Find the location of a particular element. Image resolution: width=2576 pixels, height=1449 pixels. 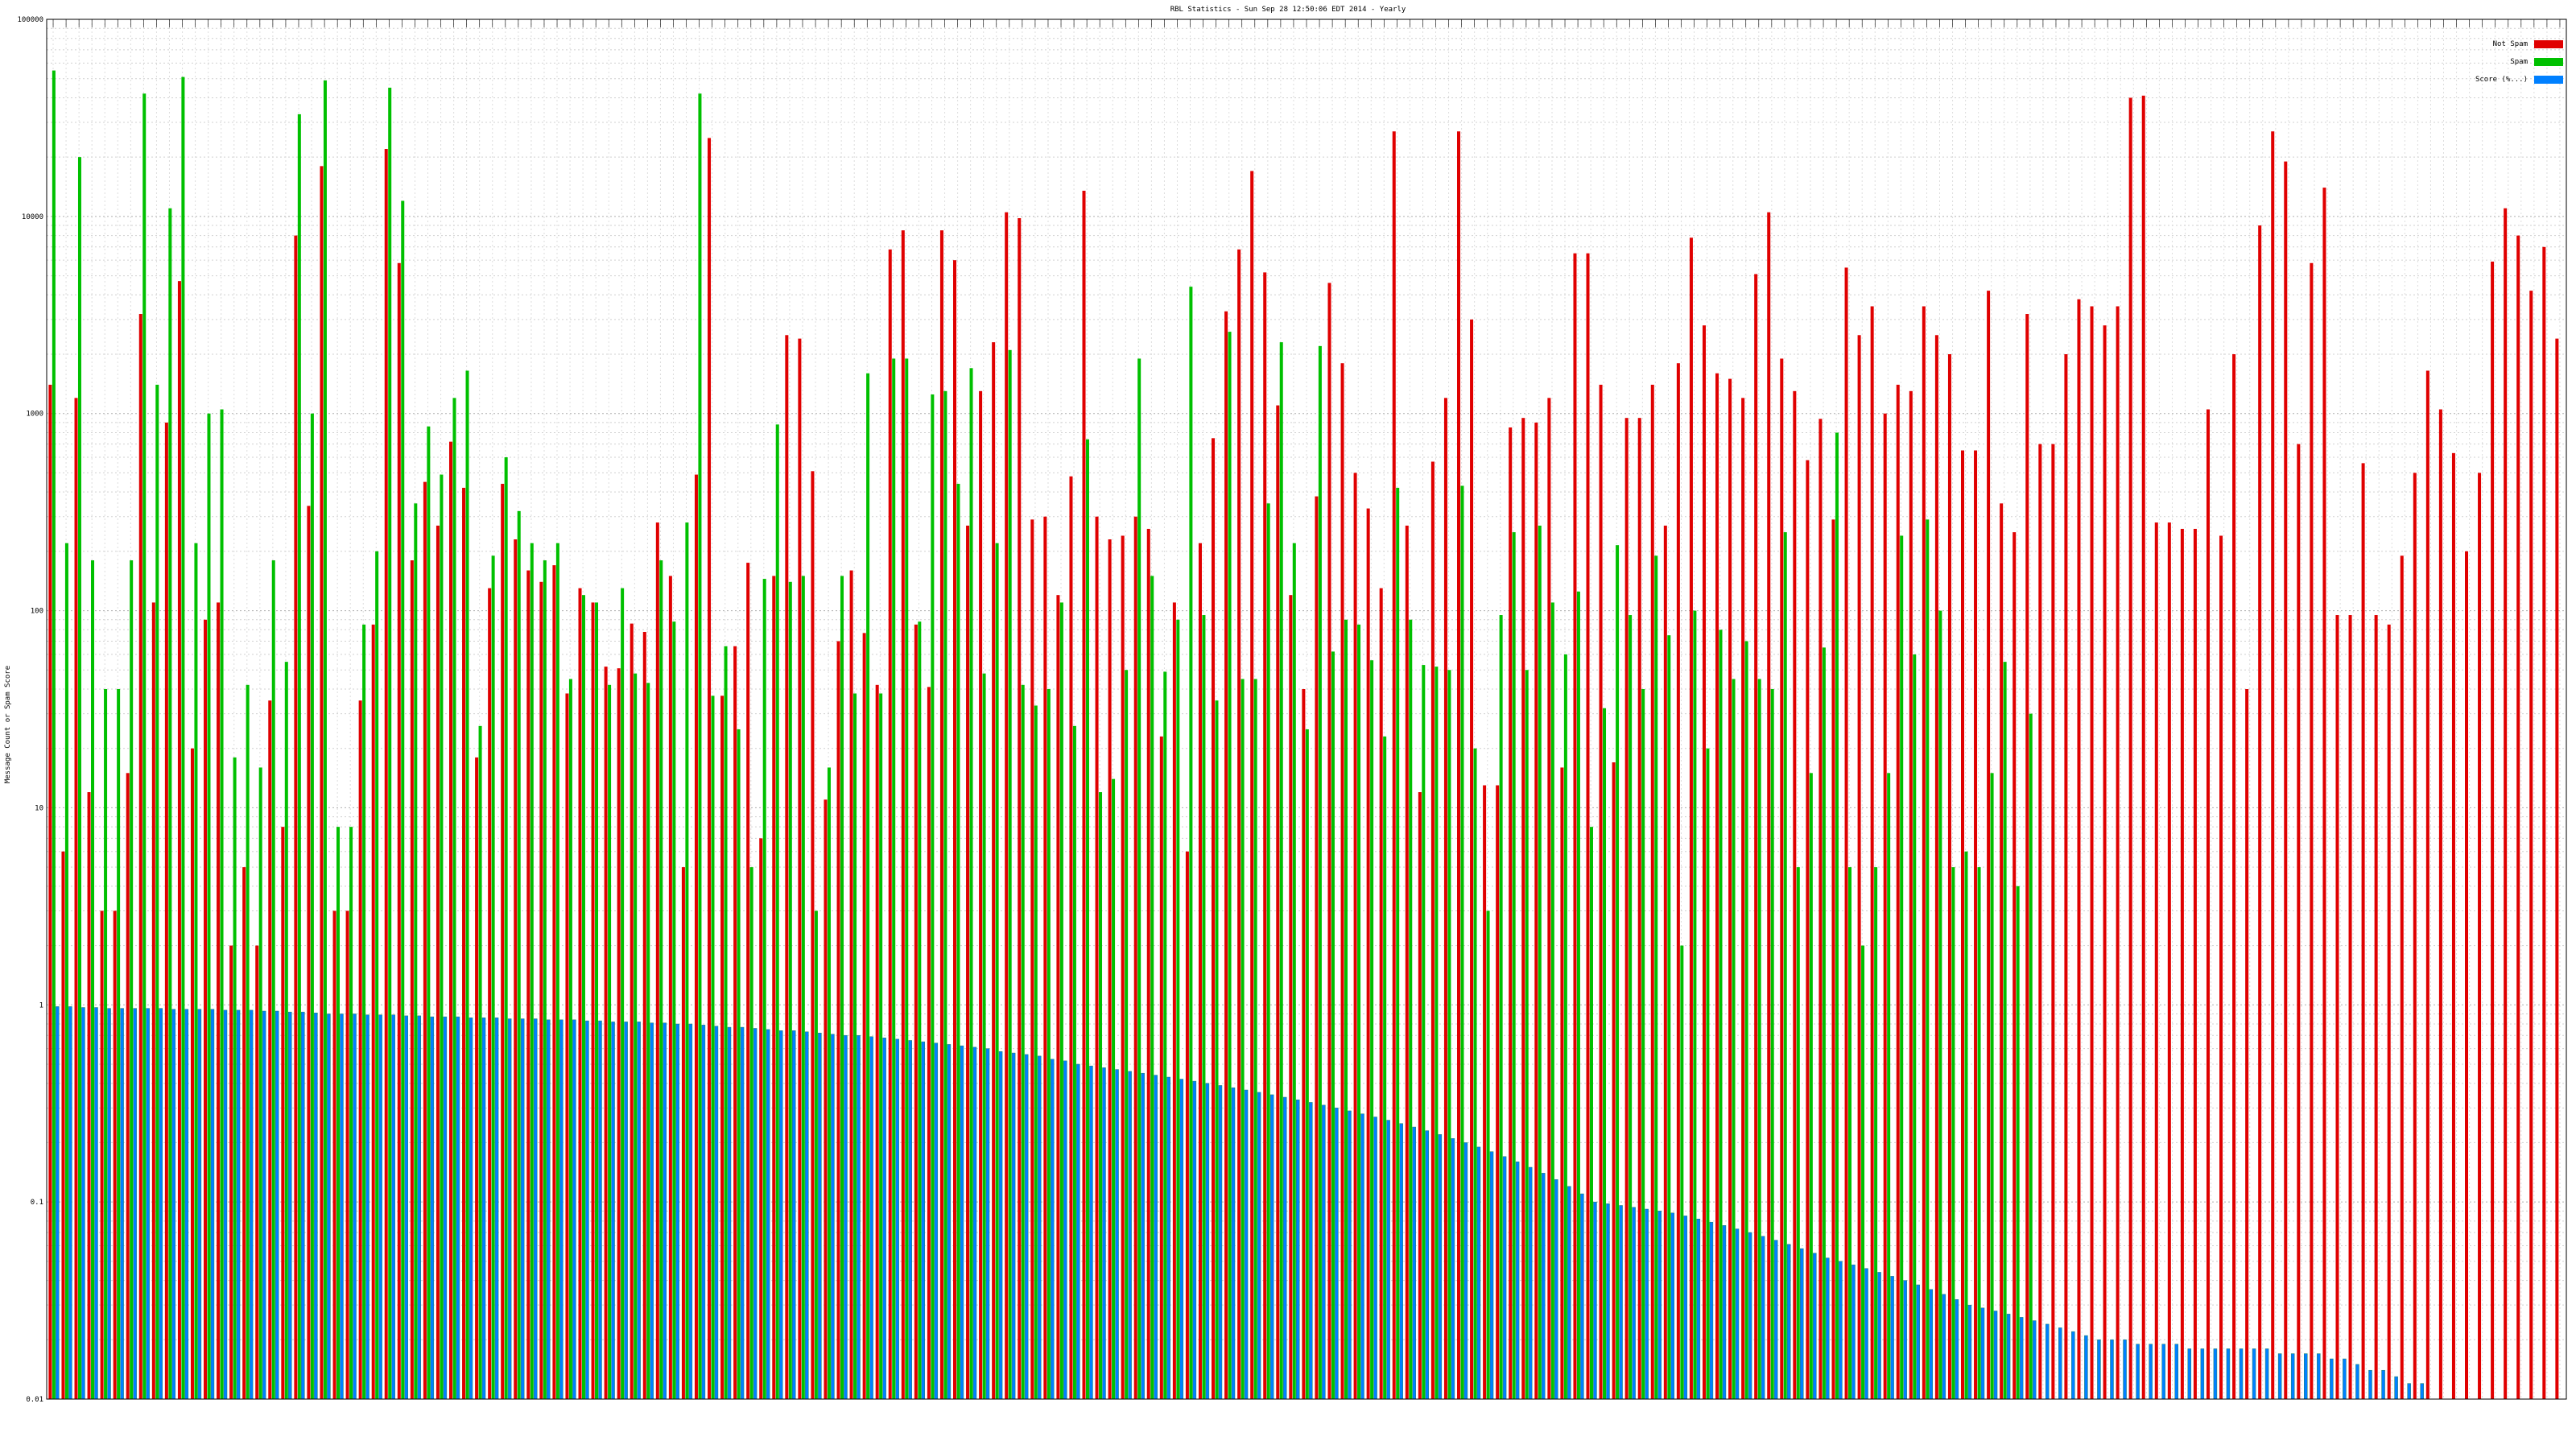

y-tick-label: 100000 is located at coordinates (30, 20).